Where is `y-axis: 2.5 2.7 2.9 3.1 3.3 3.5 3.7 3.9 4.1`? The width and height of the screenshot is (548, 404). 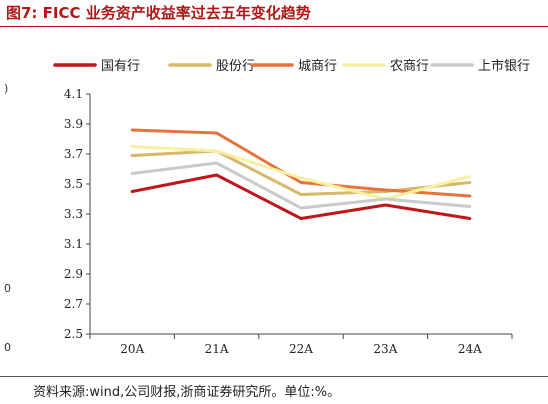 y-axis: 2.5 2.7 2.9 3.1 3.3 3.5 3.7 3.9 4.1 is located at coordinates (77, 214).